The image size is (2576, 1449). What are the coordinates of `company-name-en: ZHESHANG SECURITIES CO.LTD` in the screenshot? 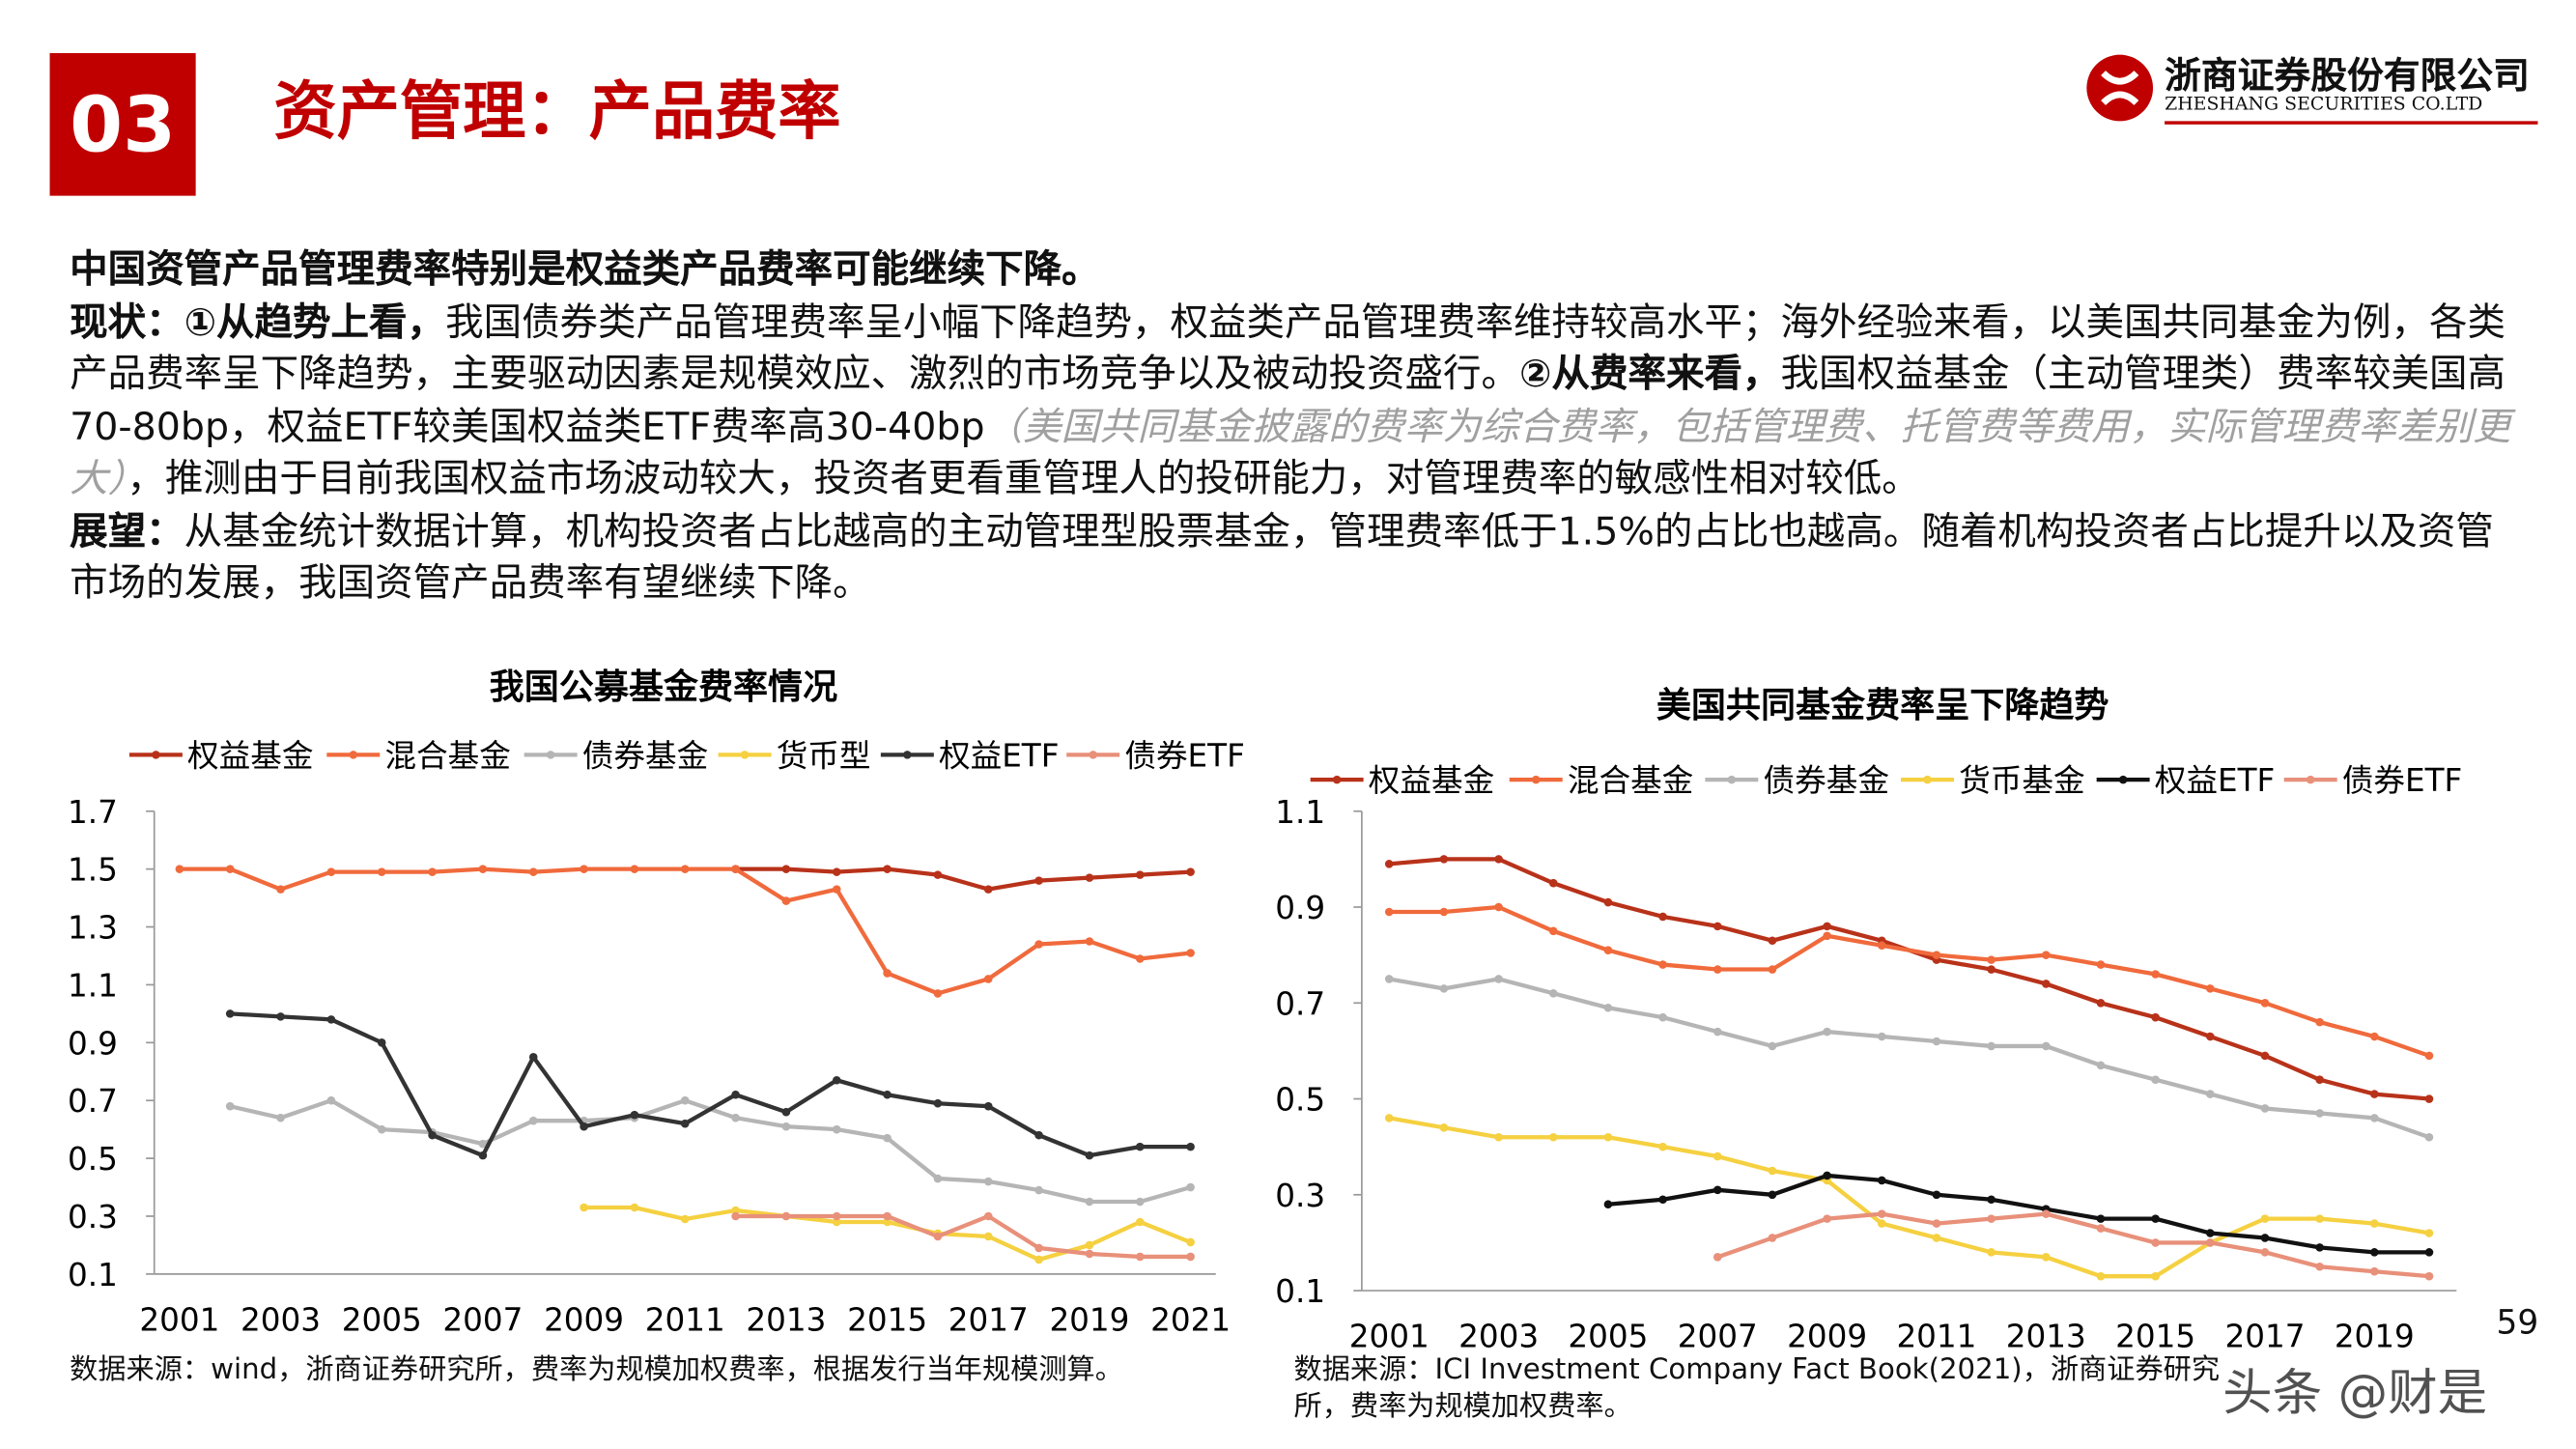 It's located at (2324, 104).